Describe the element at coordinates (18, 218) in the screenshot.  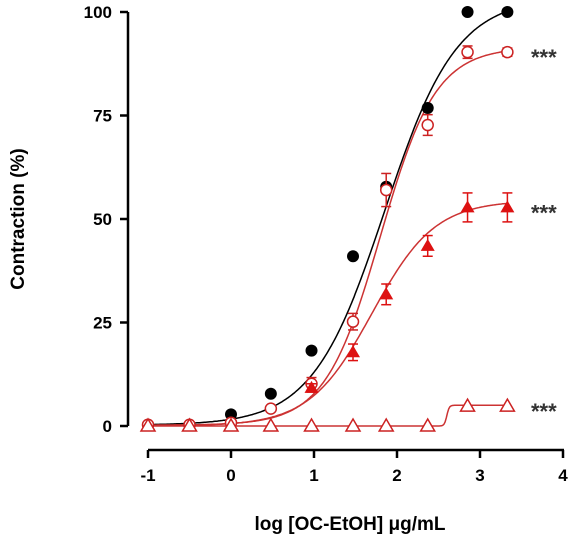
I see `y-axis-title: Contraction (%)` at that location.